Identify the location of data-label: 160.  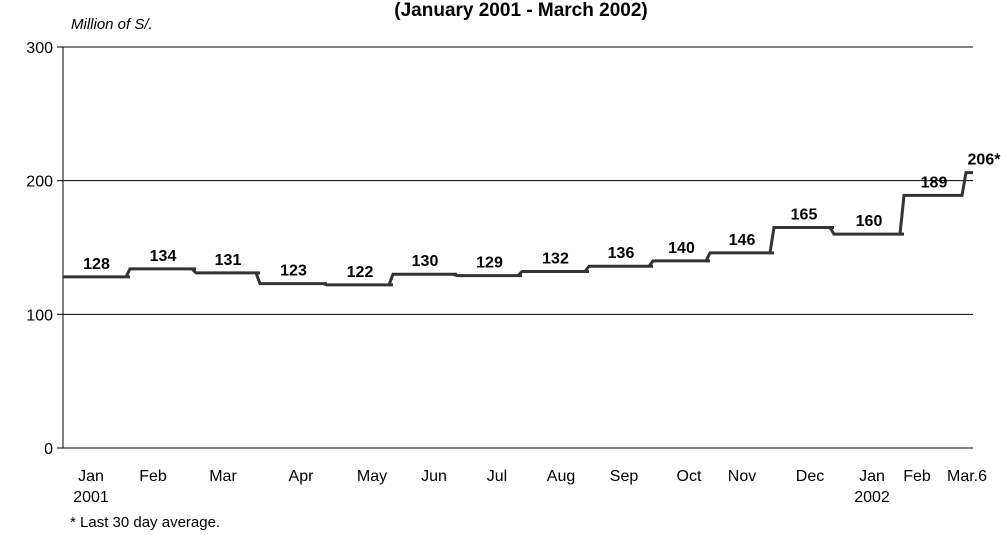
(869, 221).